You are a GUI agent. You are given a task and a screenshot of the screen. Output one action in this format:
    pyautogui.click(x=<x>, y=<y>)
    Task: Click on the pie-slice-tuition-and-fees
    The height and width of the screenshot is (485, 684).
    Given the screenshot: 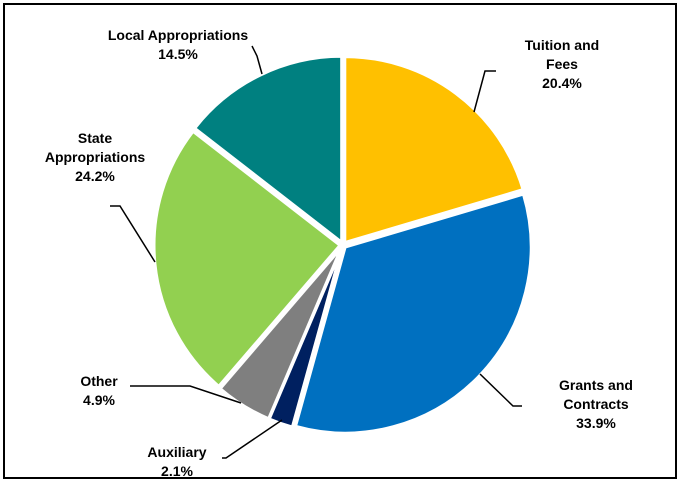 What is the action you would take?
    pyautogui.click(x=434, y=150)
    